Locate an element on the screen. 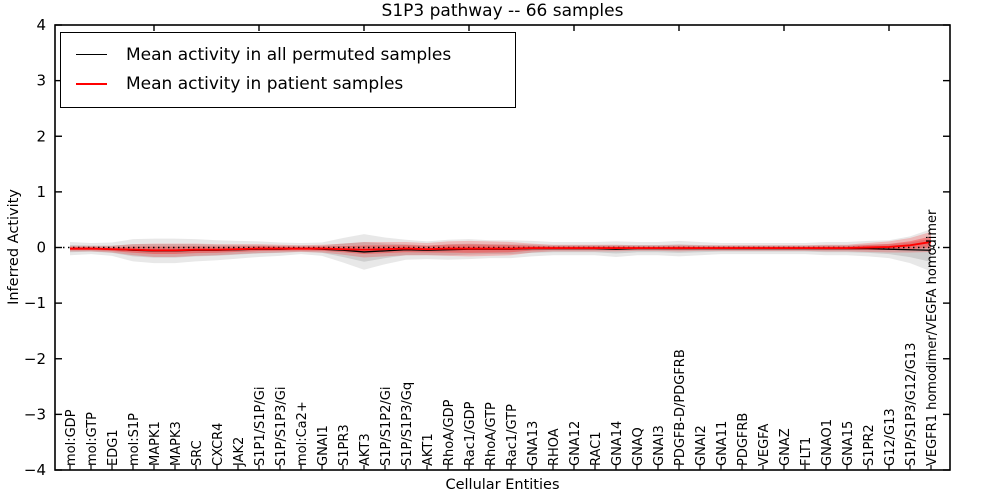 The image size is (1000, 500). x-tick-label: VEGFA is located at coordinates (764, 445).